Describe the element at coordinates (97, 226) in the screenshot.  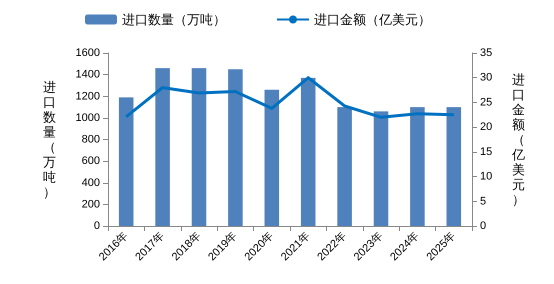
I see `y-tick-label: 0` at that location.